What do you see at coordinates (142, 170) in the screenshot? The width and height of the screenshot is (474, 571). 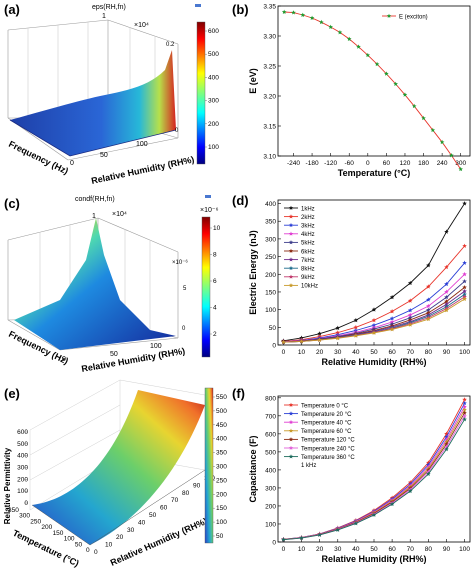 I see `panel-a-ylabel: Relative Humidity (RH%)` at bounding box center [142, 170].